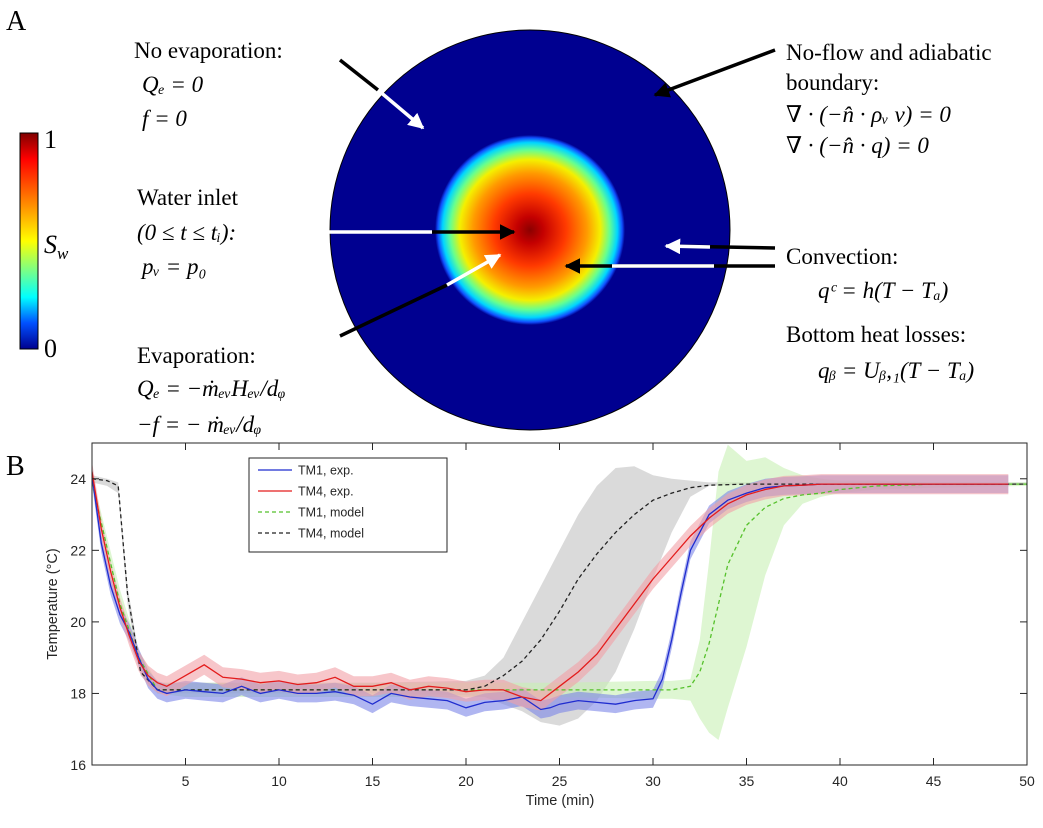 The width and height of the screenshot is (1043, 828). I want to click on arrow-evap-outside, so click(393, 310).